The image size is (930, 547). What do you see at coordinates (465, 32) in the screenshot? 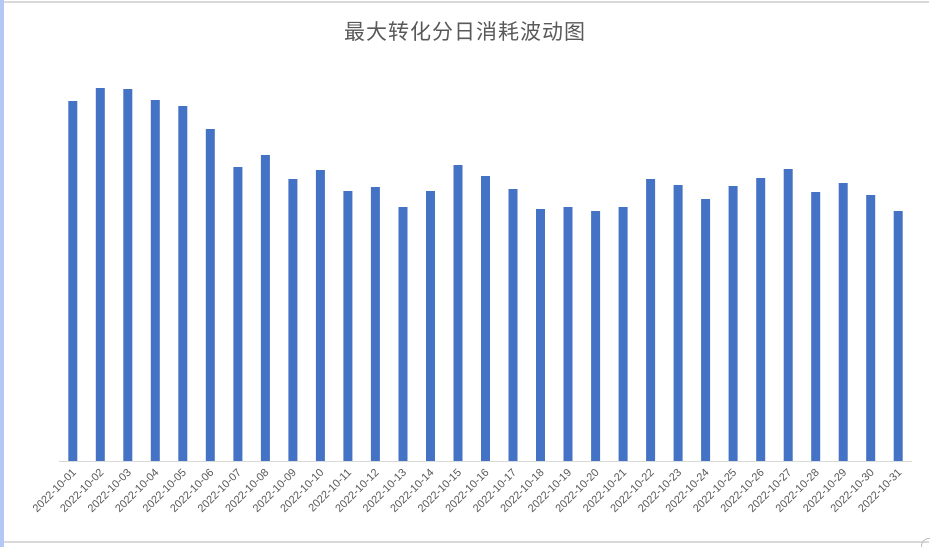
I see `chart-title: 最大转化分日消耗波动图` at bounding box center [465, 32].